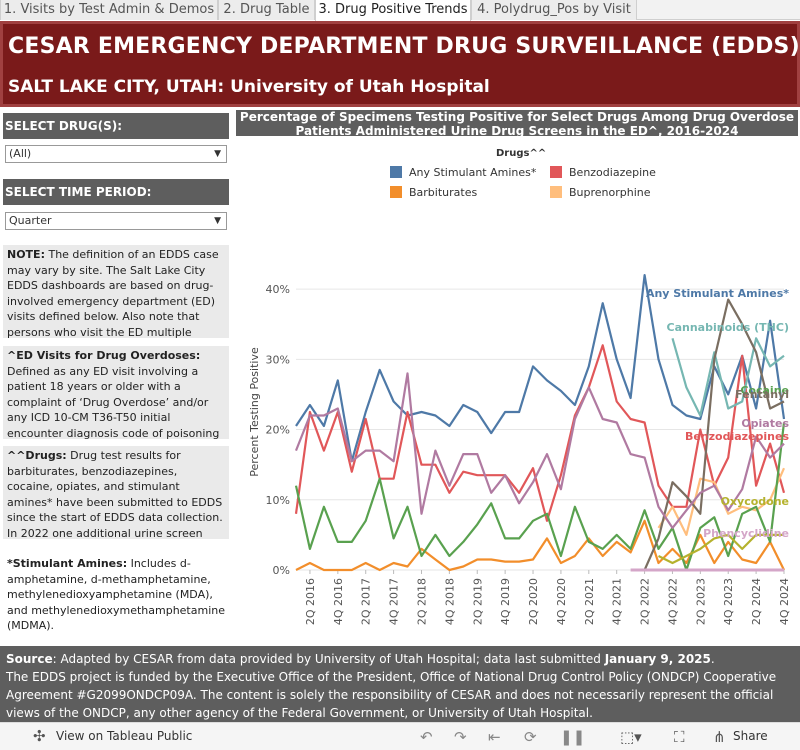 The width and height of the screenshot is (800, 750). I want to click on y-axis-label: Percent Testing Positive, so click(254, 412).